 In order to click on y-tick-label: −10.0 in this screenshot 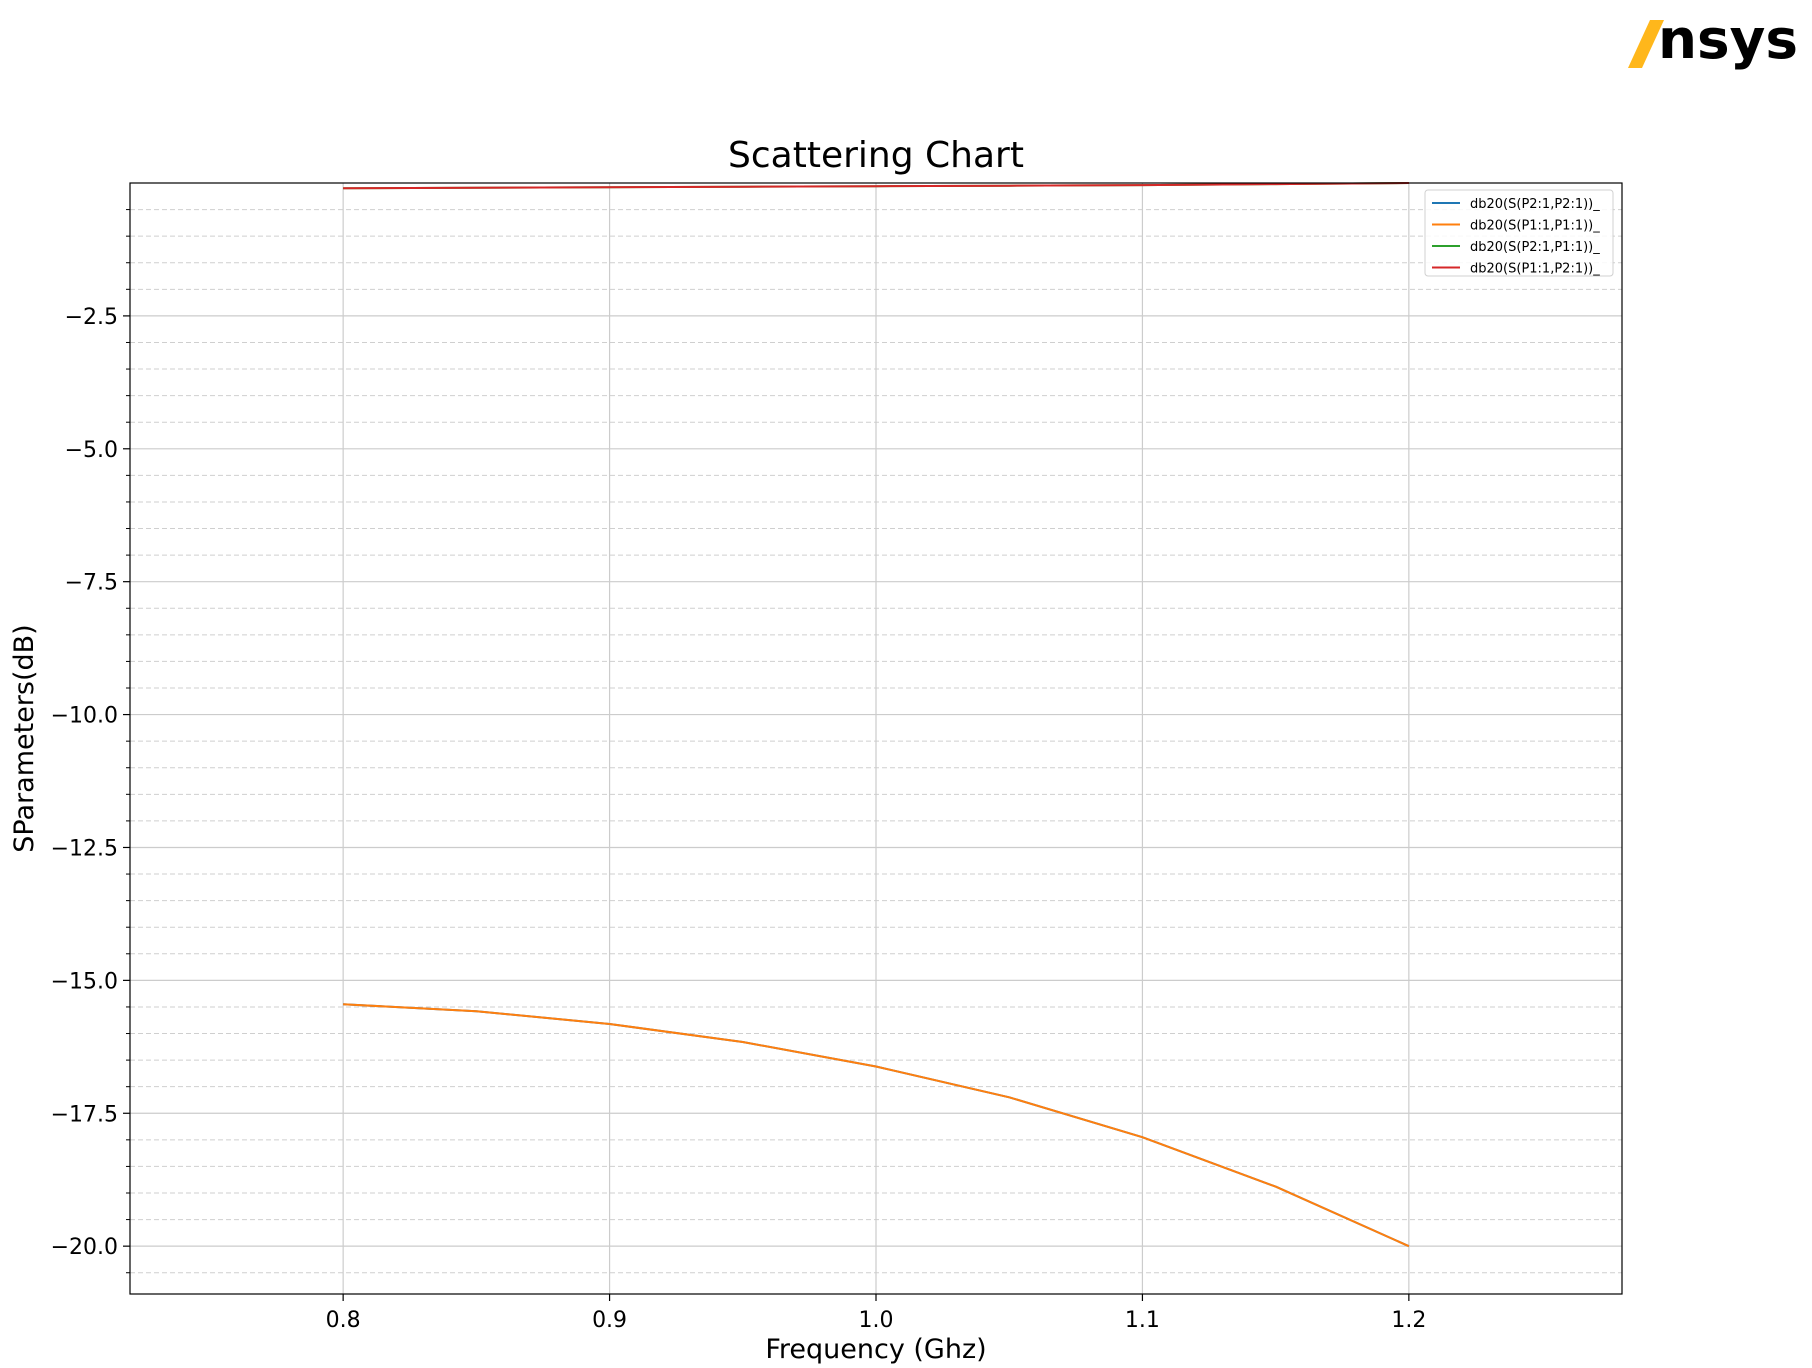, I will do `click(84, 716)`.